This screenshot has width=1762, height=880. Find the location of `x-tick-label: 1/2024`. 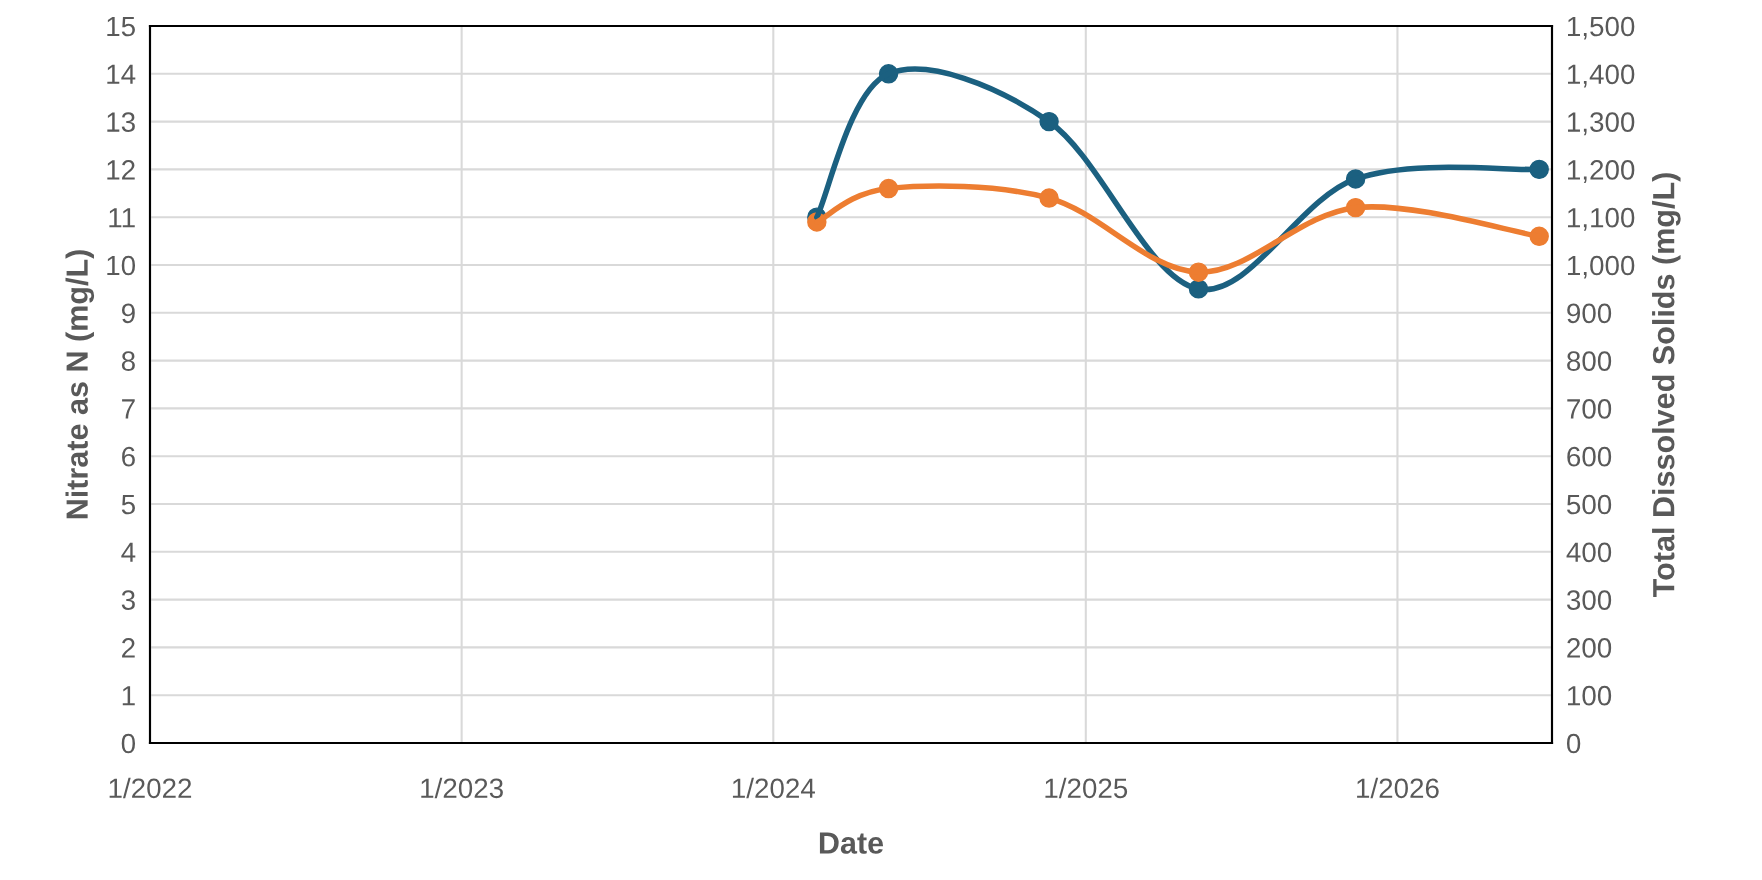

x-tick-label: 1/2024 is located at coordinates (773, 788).